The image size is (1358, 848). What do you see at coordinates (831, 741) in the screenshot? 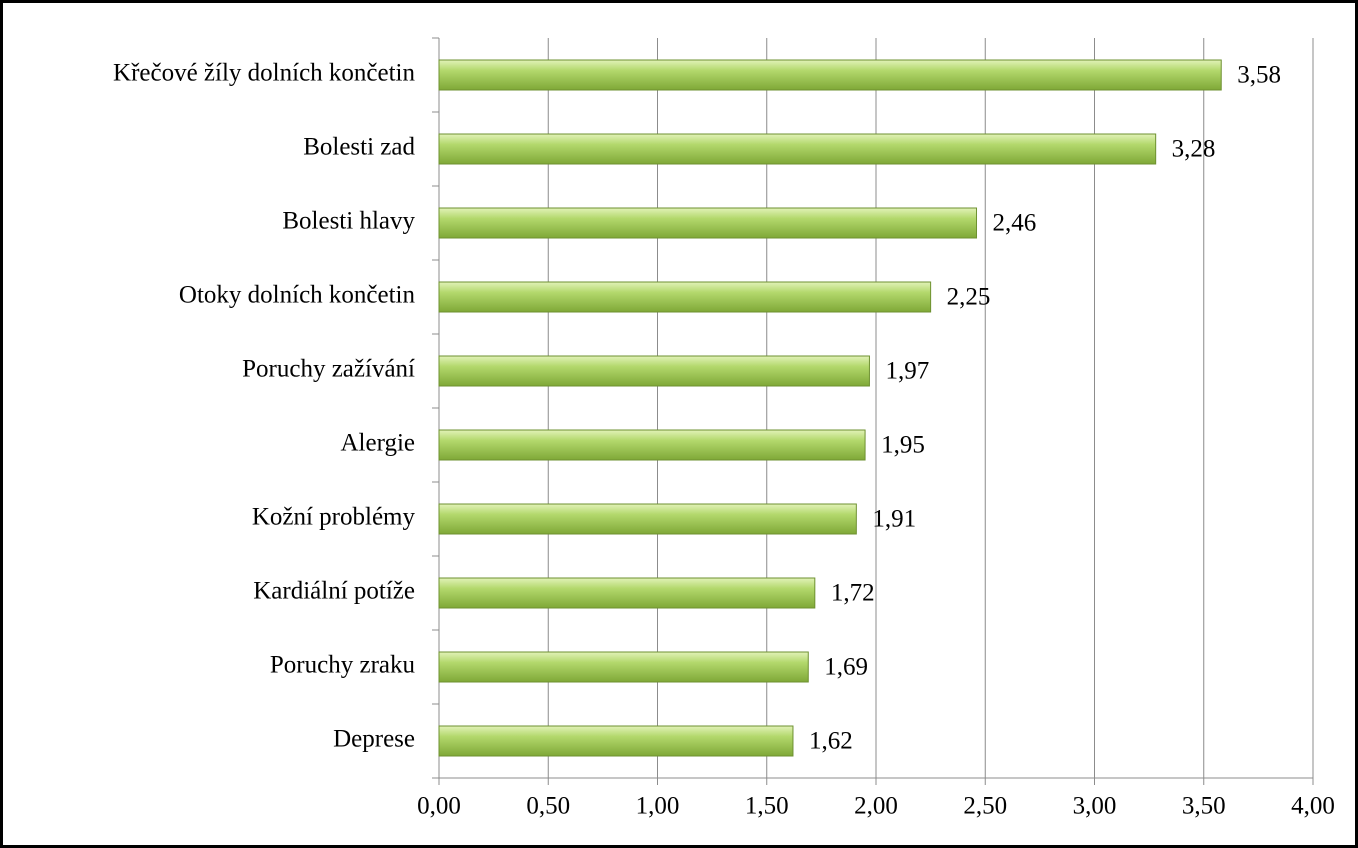
I see `value-label: 1,62` at bounding box center [831, 741].